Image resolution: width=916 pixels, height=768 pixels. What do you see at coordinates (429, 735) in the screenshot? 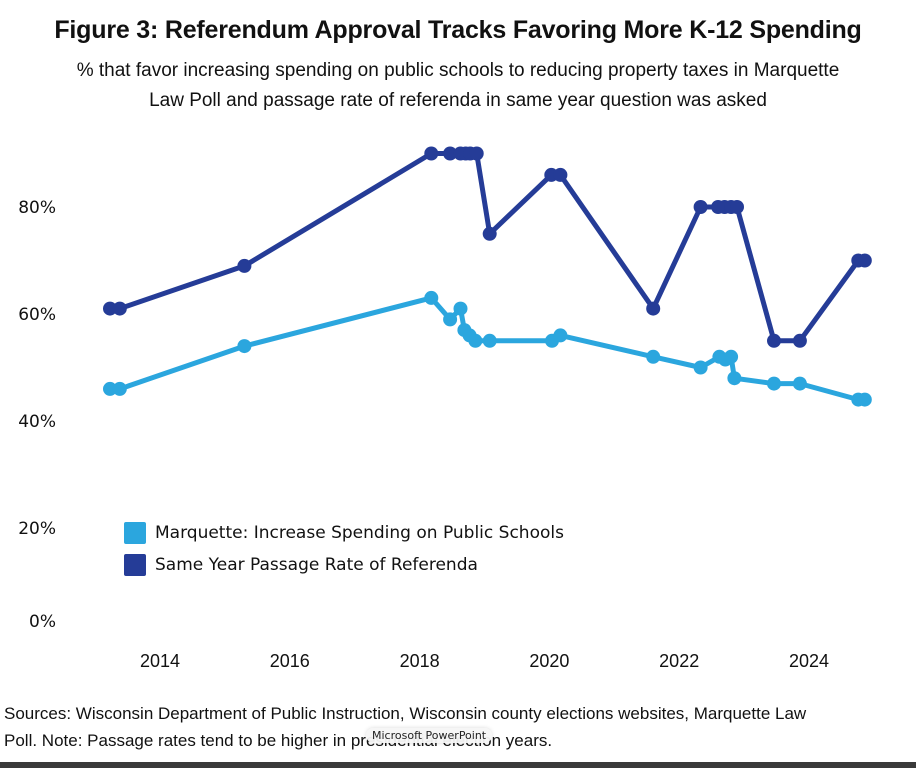
I see `app-tooltip: Microsoft PowerPoint` at bounding box center [429, 735].